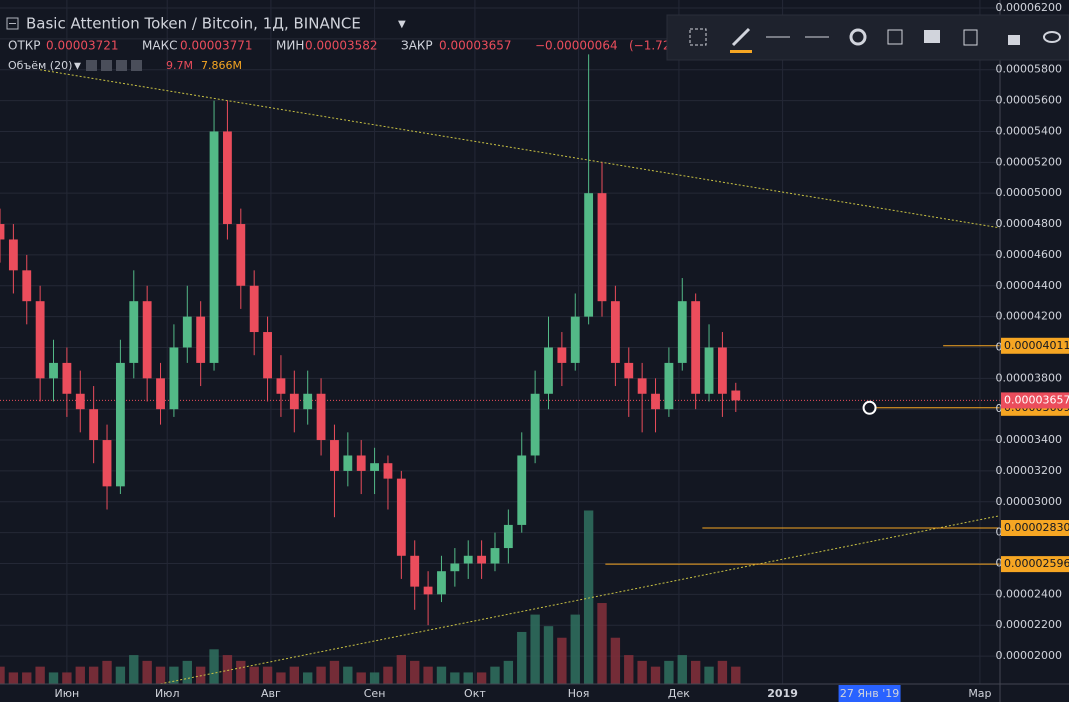  I want to click on y-tick-label: 0.00006200, so click(1029, 7).